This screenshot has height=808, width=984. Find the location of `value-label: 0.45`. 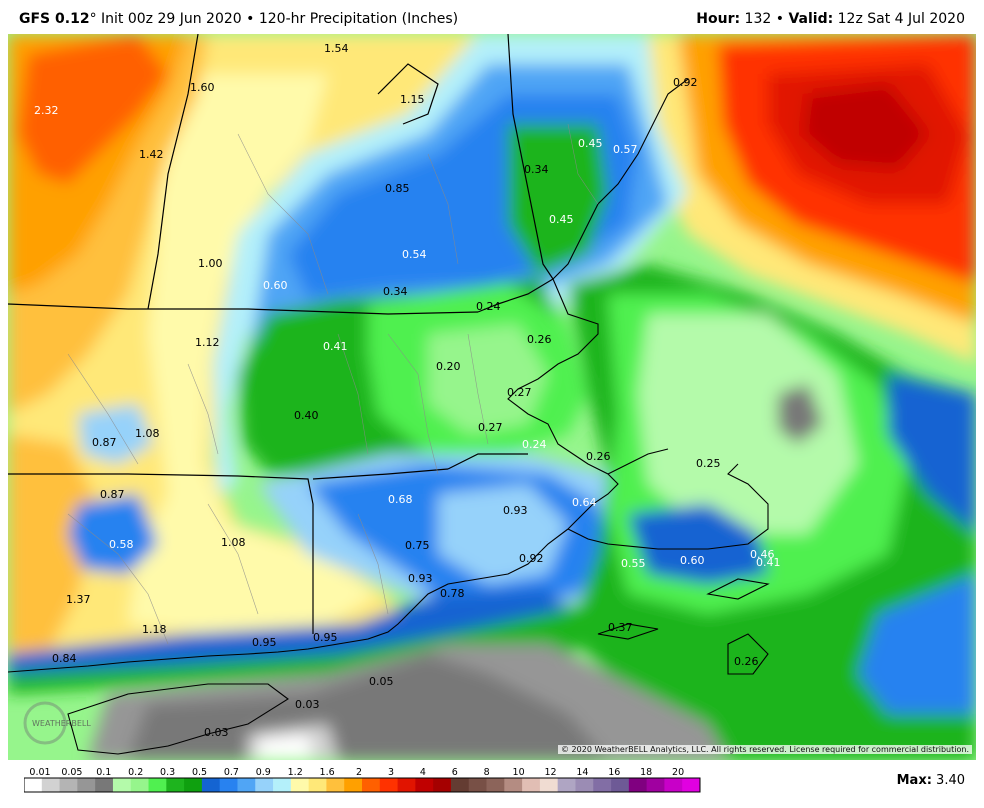

value-label: 0.45 is located at coordinates (590, 143).